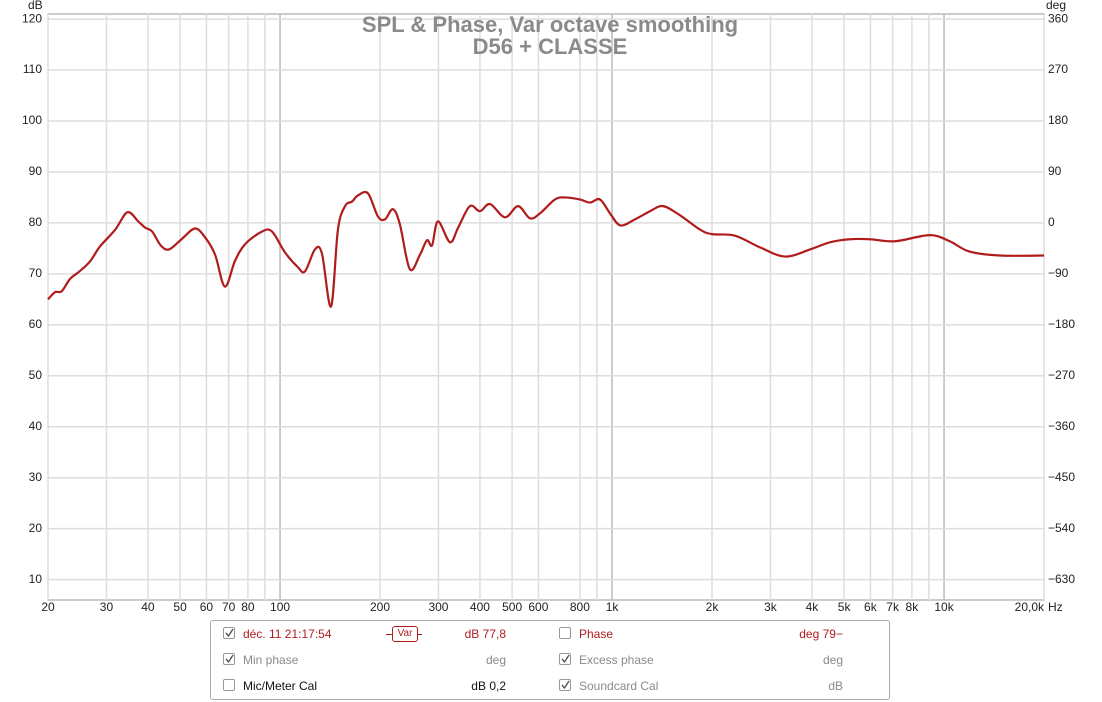 The width and height of the screenshot is (1102, 702). What do you see at coordinates (36, 171) in the screenshot?
I see `y-tick-label: 90` at bounding box center [36, 171].